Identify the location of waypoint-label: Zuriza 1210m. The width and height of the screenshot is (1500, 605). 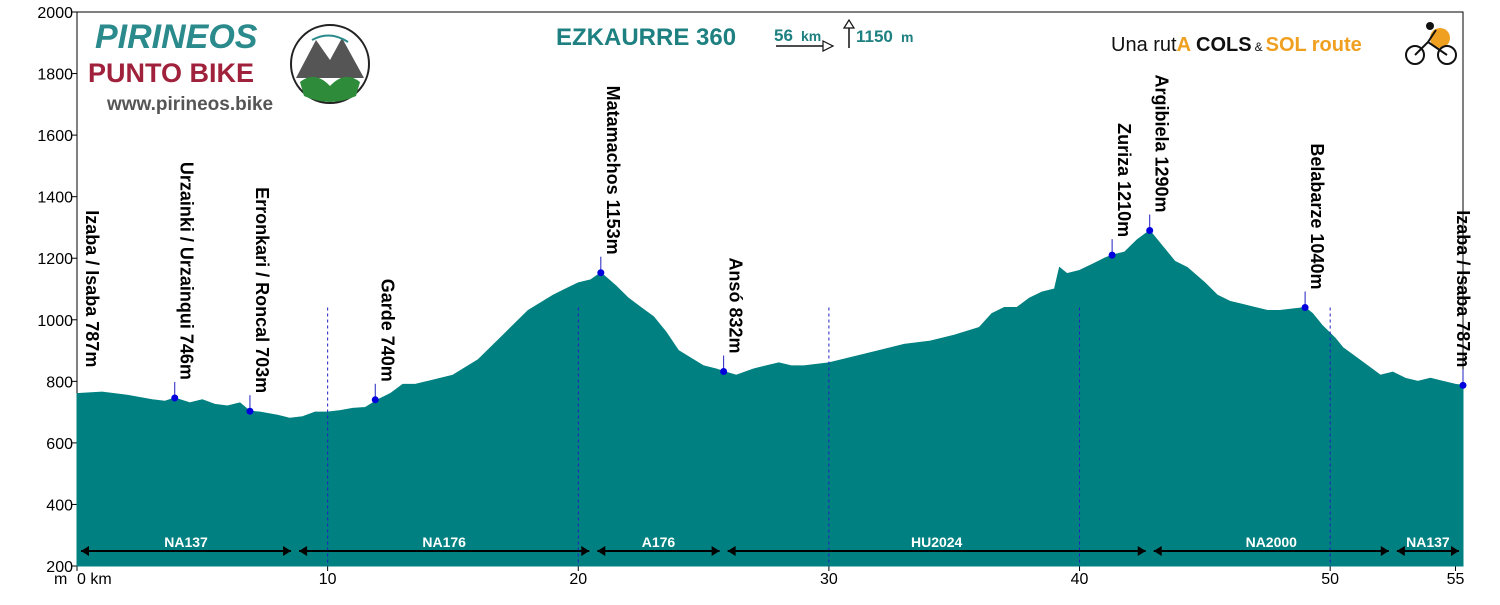
(1124, 180).